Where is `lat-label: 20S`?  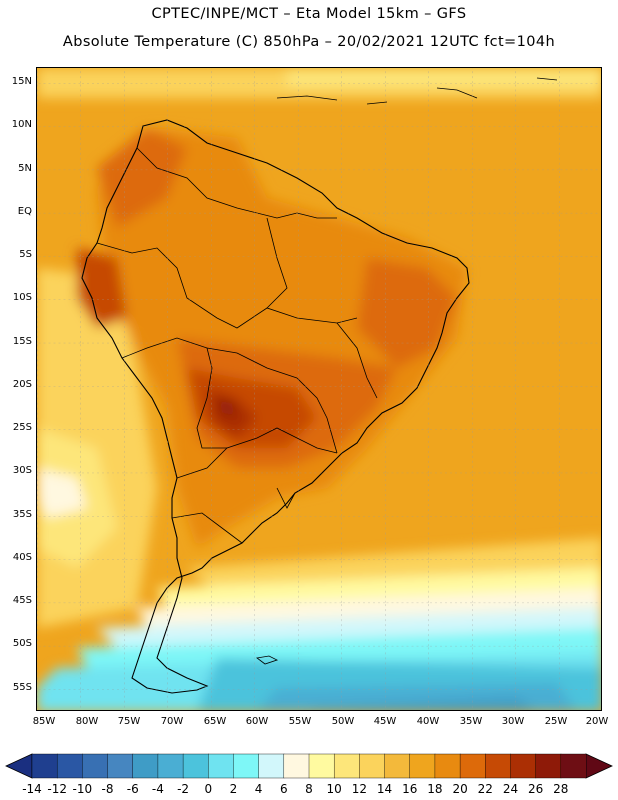 lat-label: 20S is located at coordinates (22, 384).